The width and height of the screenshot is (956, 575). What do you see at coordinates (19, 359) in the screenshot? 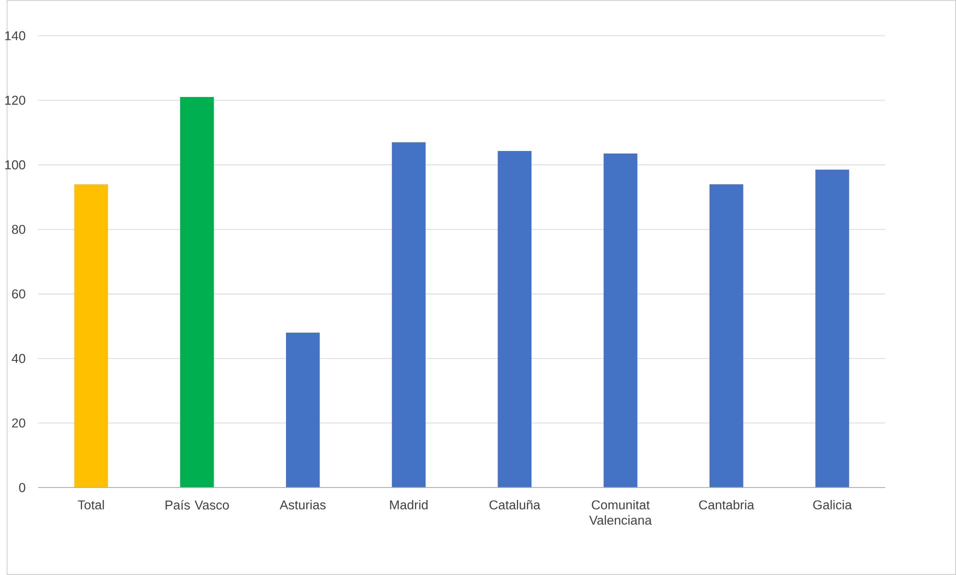
I see `y-tick-label: 40` at bounding box center [19, 359].